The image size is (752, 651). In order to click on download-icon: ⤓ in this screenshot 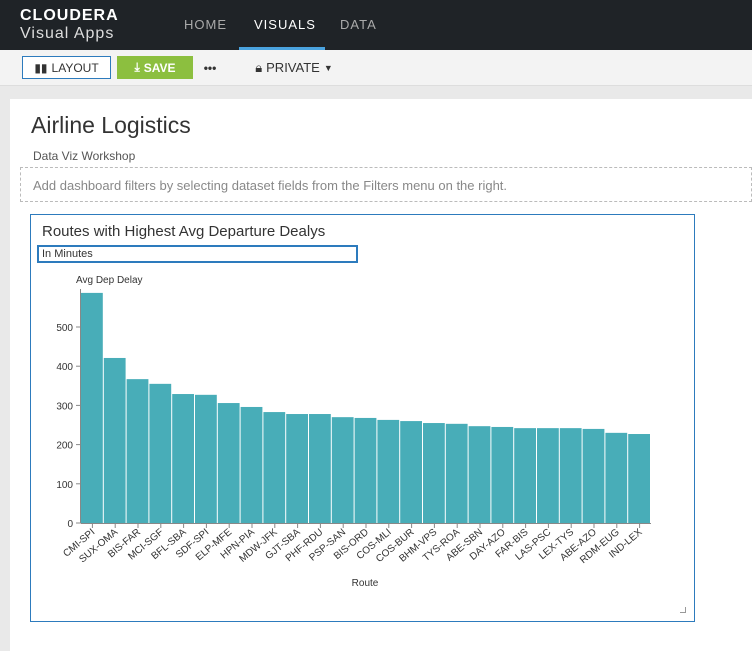, I will do `click(137, 67)`.